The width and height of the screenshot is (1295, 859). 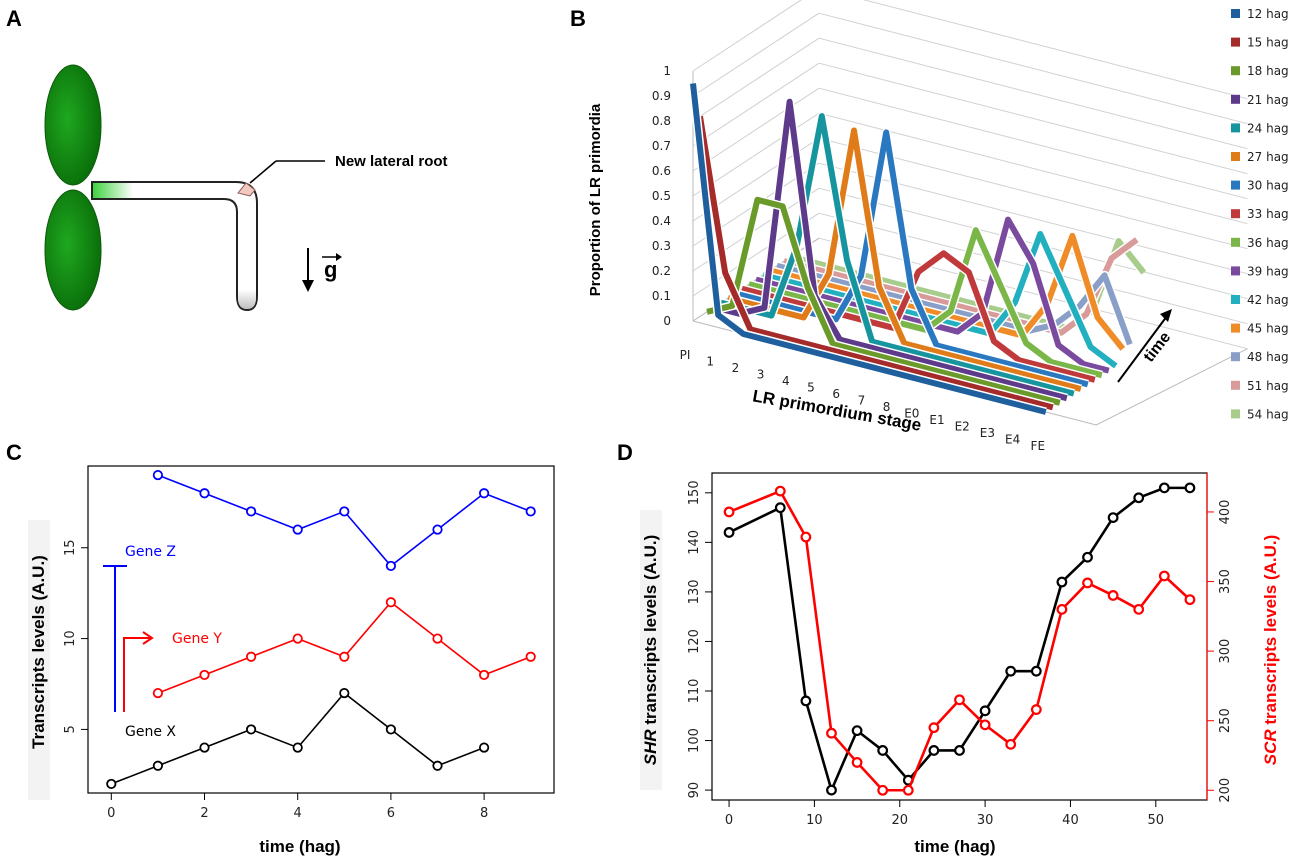 What do you see at coordinates (1225, 651) in the screenshot?
I see `d-right-tick-label: 300` at bounding box center [1225, 651].